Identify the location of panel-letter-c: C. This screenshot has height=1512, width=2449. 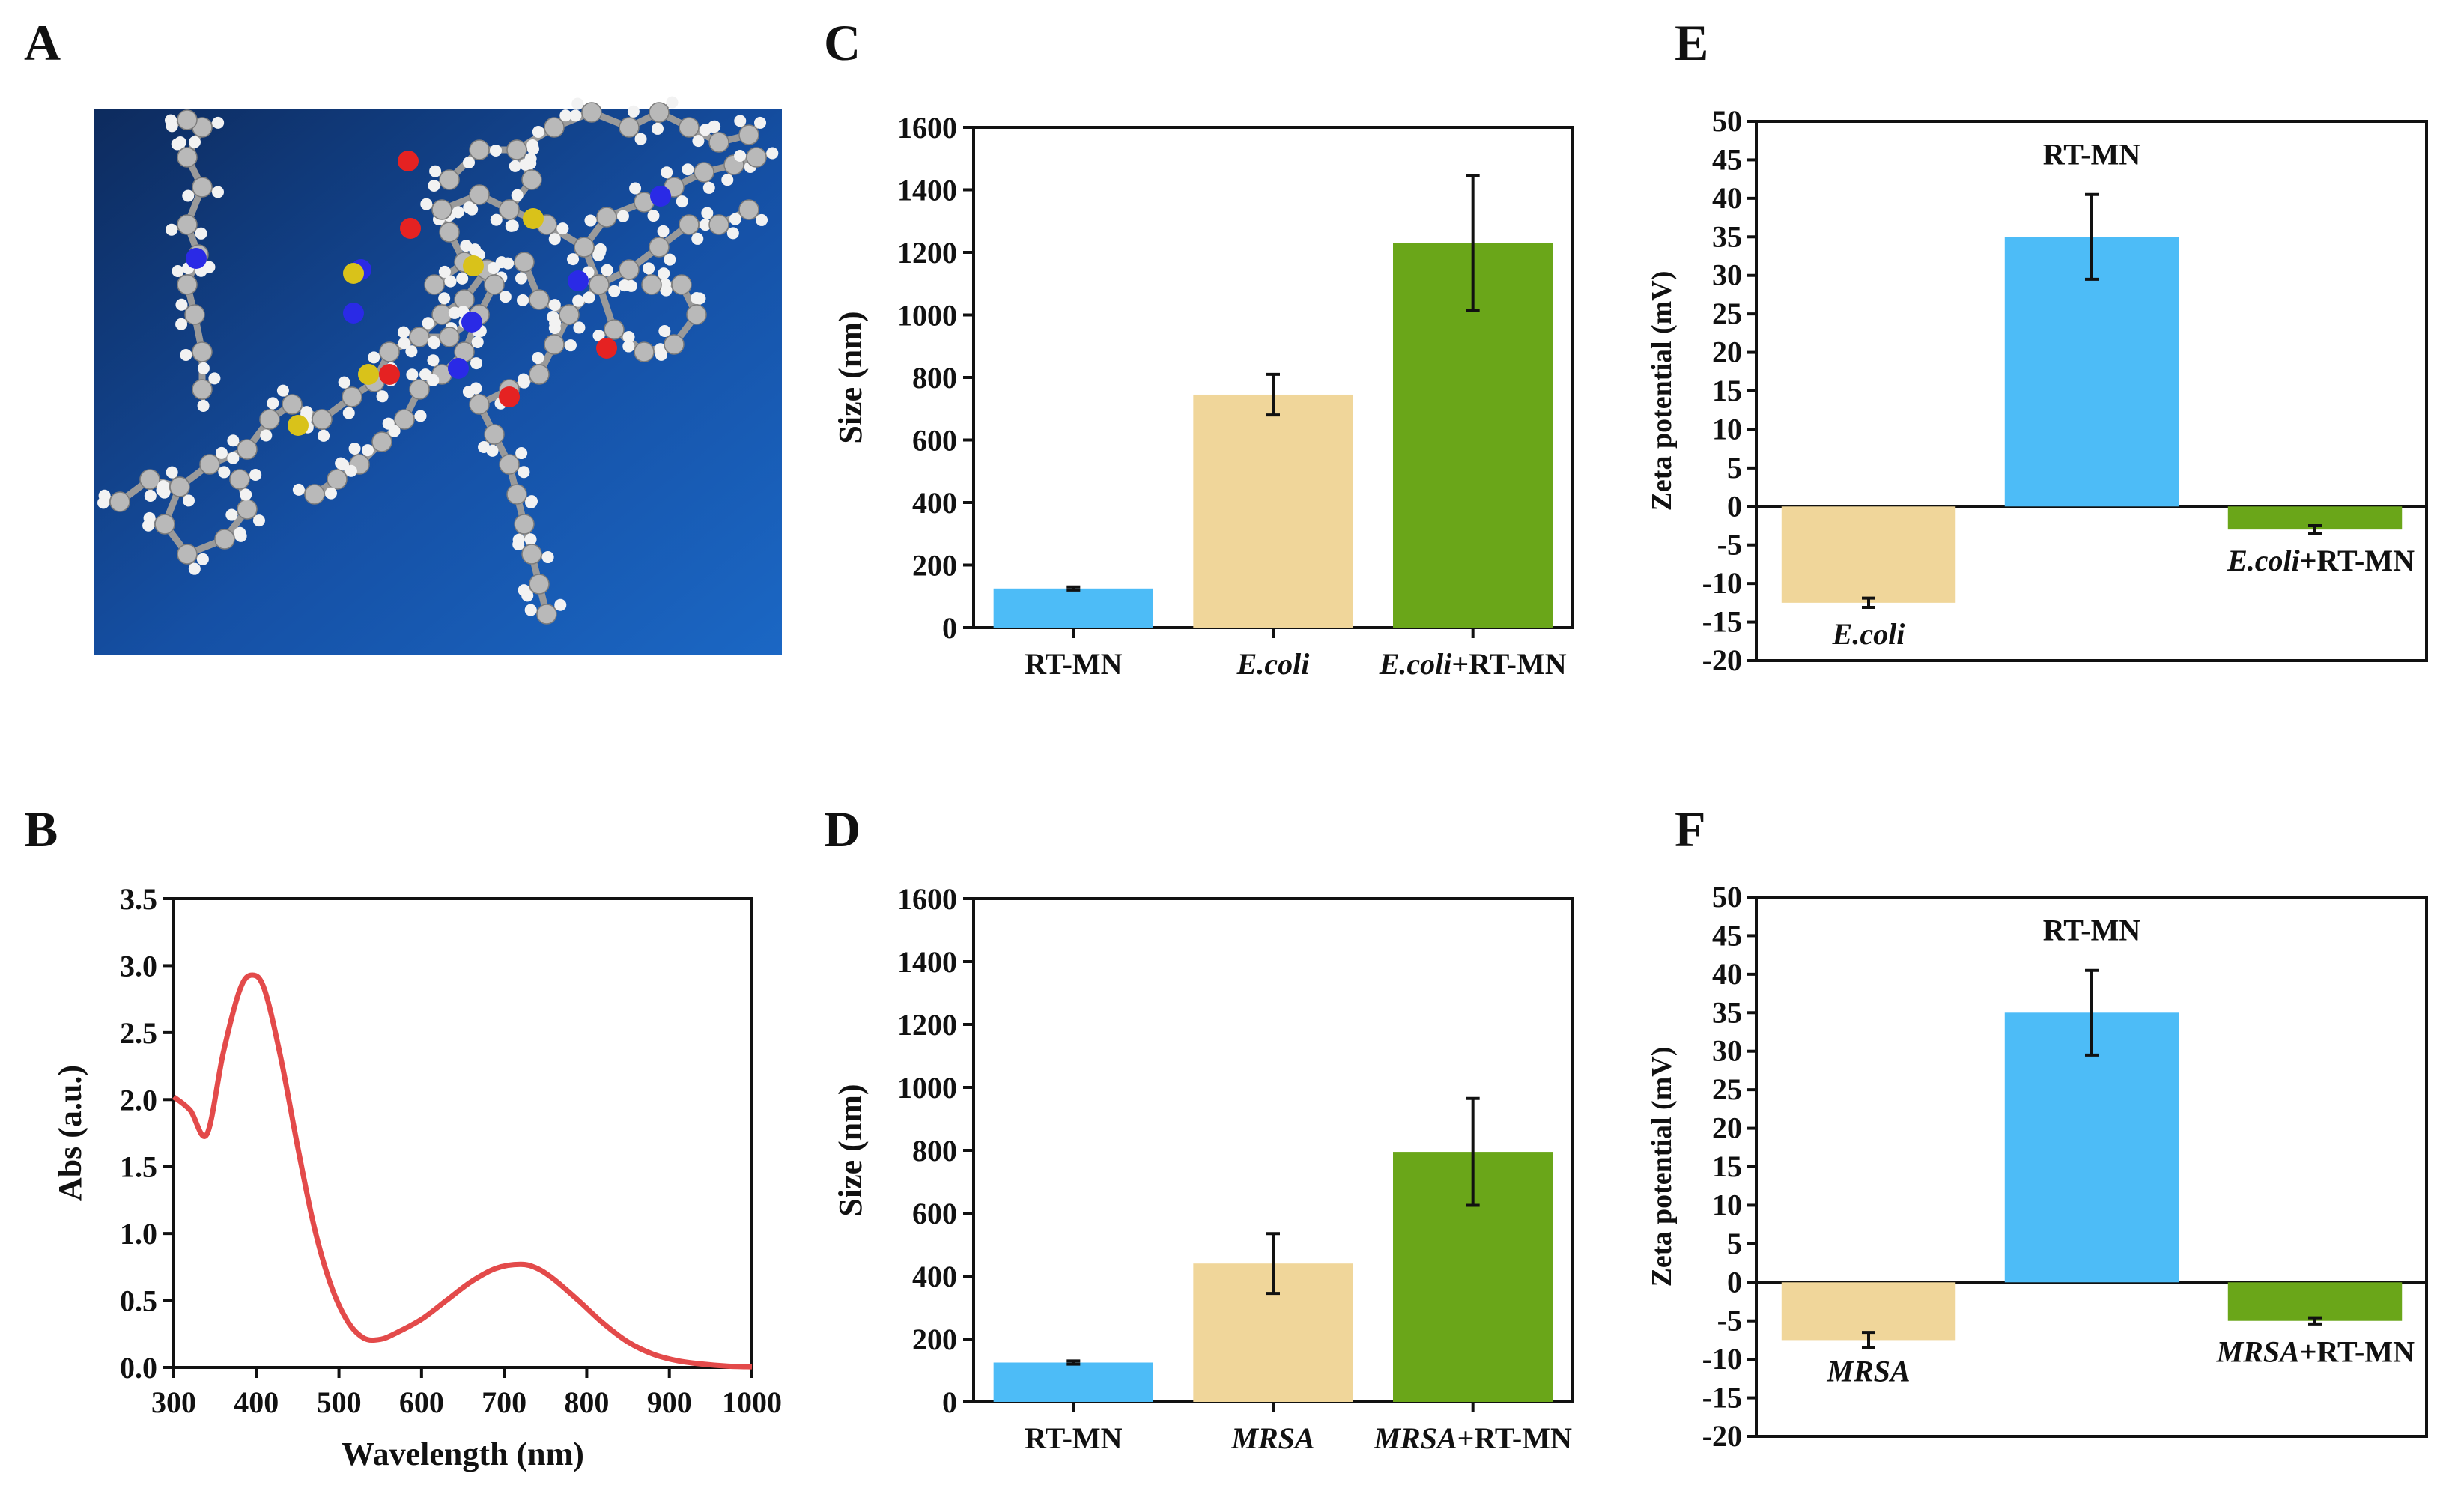
(842, 42).